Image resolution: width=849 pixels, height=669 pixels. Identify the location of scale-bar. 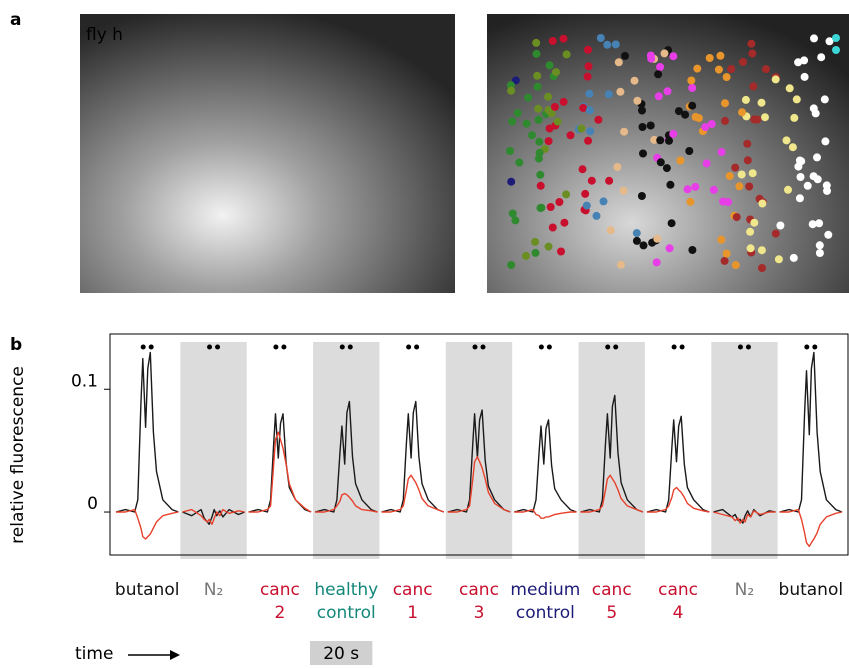
(341, 653).